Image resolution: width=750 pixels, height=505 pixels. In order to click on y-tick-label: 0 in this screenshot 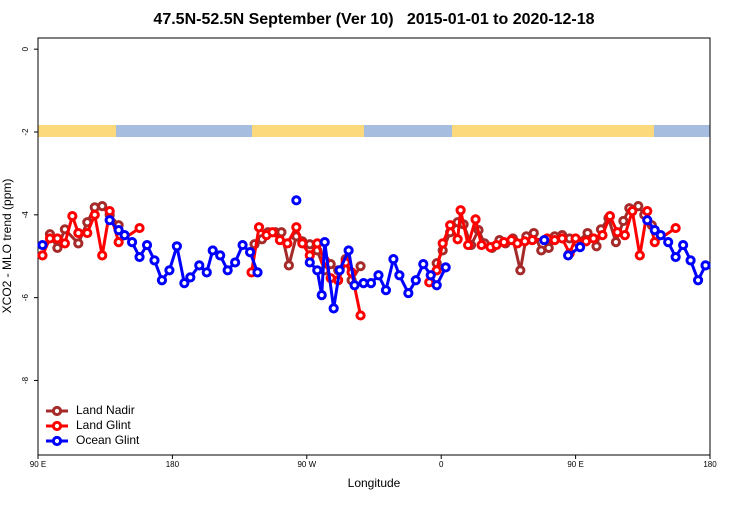, I will do `click(25, 48)`.